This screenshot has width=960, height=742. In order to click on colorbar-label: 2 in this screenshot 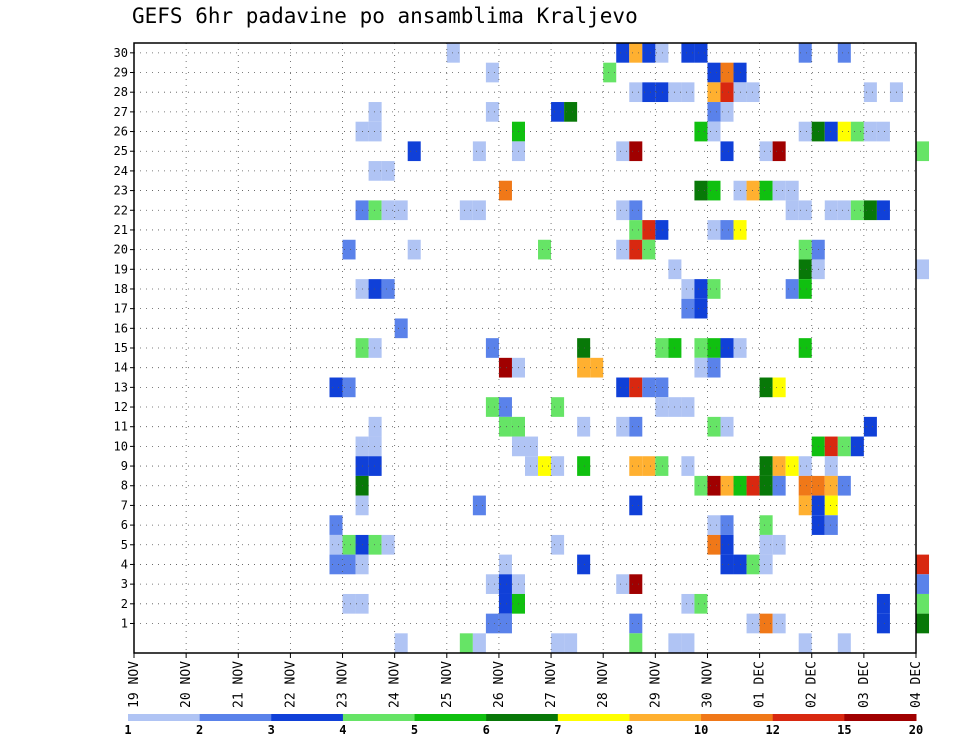, I will do `click(199, 730)`.